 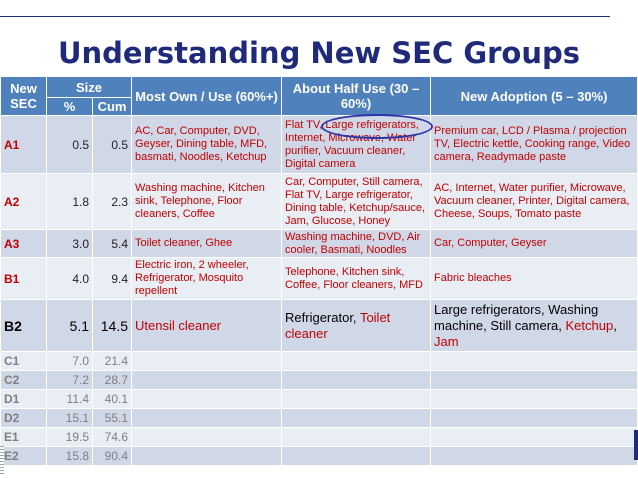 I want to click on table-row: E1 19.5 74.6, so click(x=319, y=437).